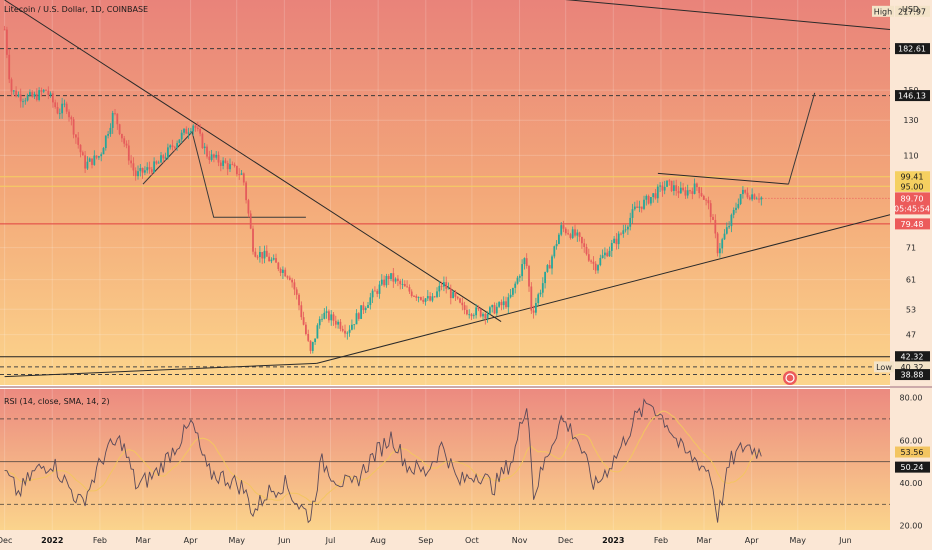  Describe the element at coordinates (57, 401) in the screenshot. I see `rsi-label: RSI (14, close, SMA, 14, 2)` at that location.